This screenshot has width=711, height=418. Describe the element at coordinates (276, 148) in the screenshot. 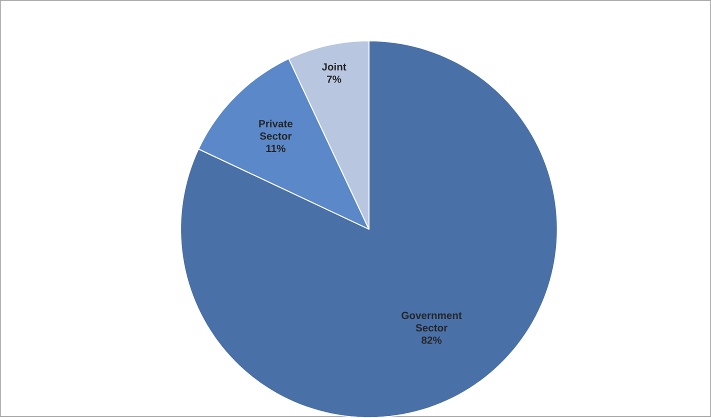

I see `data-label: 11%` at that location.